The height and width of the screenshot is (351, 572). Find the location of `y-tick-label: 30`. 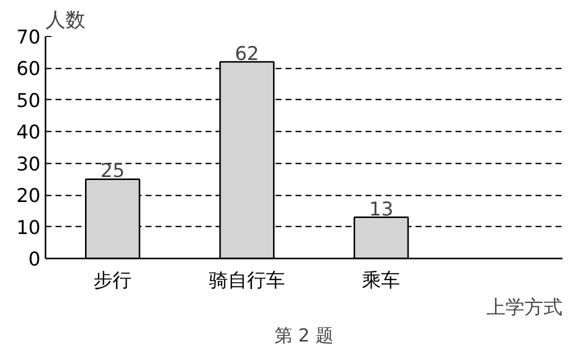

y-tick-label: 30 is located at coordinates (28, 164).